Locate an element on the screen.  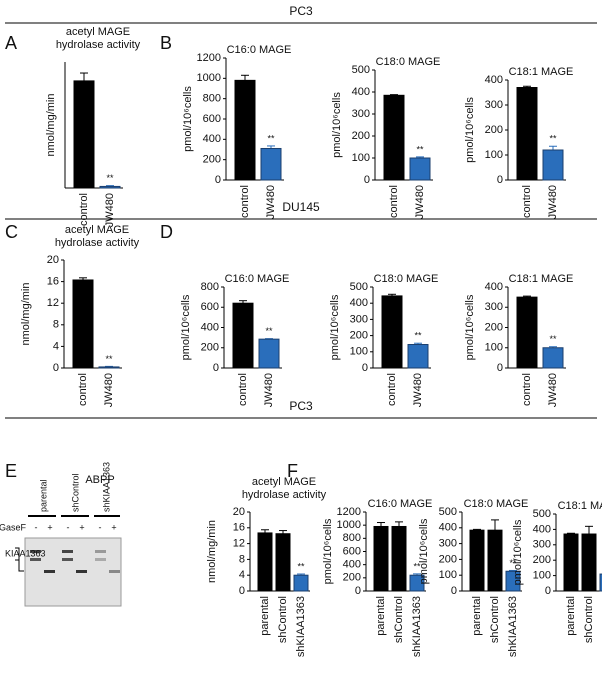
y-tick-label: 1000 is located at coordinates (349, 525).